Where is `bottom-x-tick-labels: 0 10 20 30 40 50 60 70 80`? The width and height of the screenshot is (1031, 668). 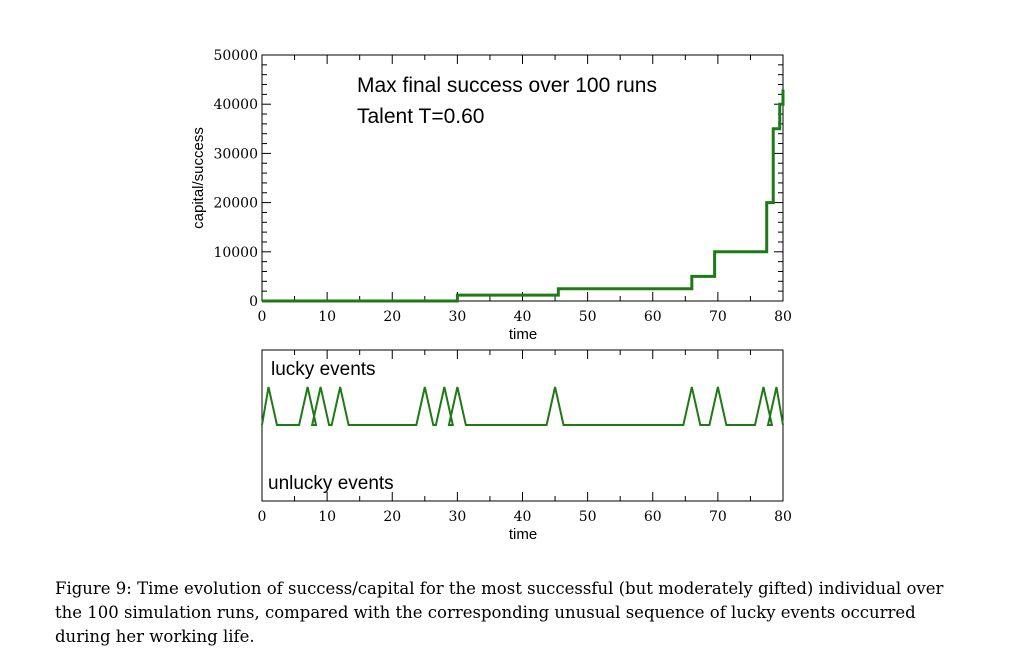 bottom-x-tick-labels: 0 10 20 30 40 50 60 70 80 is located at coordinates (525, 517).